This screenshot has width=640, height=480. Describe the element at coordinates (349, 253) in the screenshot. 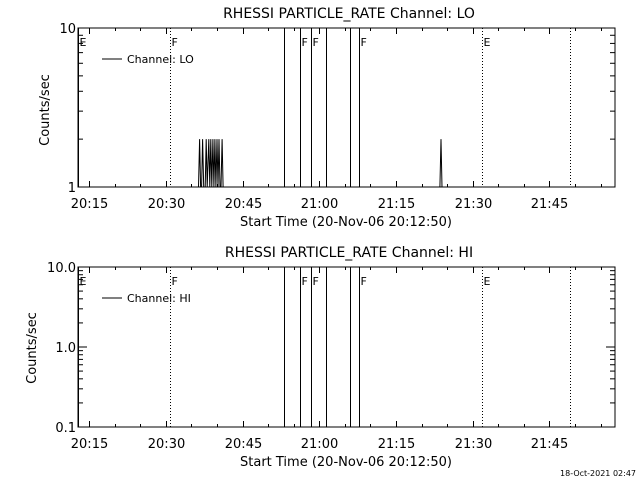

I see `chart-title-hi: RHESSI PARTICLE_RATE Channel: HI` at that location.